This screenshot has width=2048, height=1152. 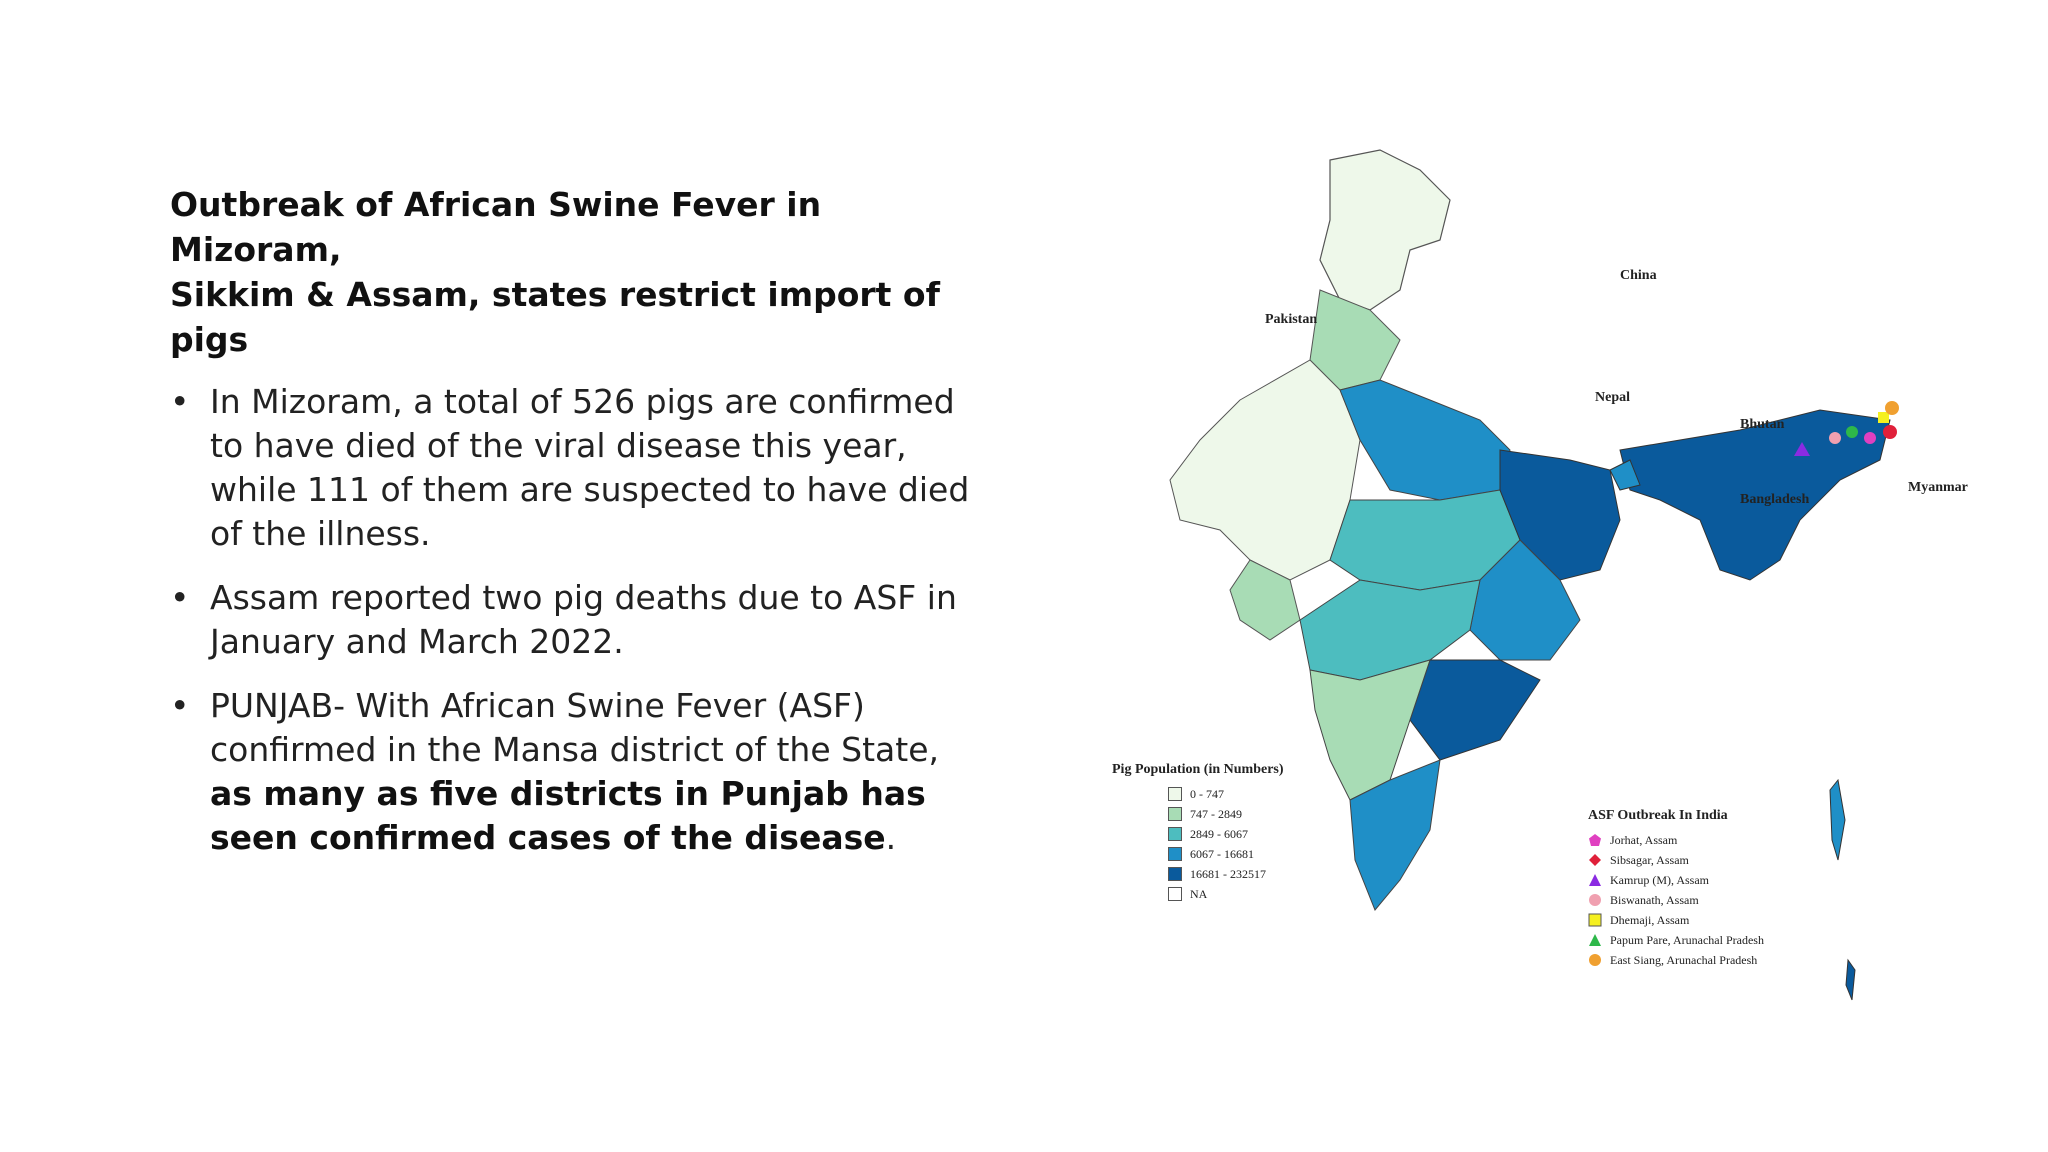 I want to click on label-china: China, so click(x=1638, y=275).